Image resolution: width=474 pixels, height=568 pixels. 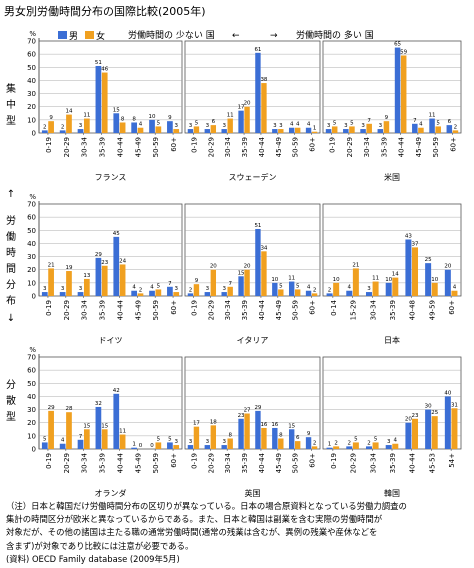 I want to click on data-label-female: 15, so click(x=86, y=426).